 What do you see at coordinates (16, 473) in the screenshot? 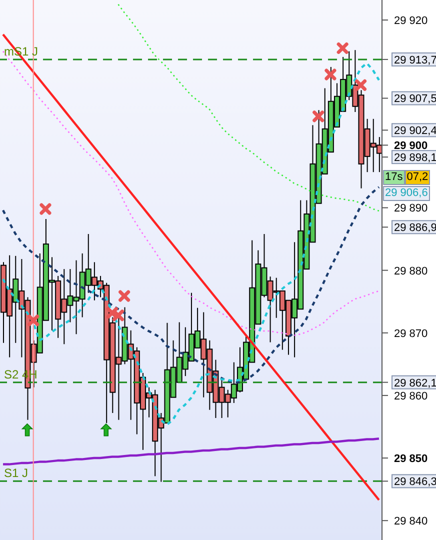
I see `ref-line-label: S1 J` at bounding box center [16, 473].